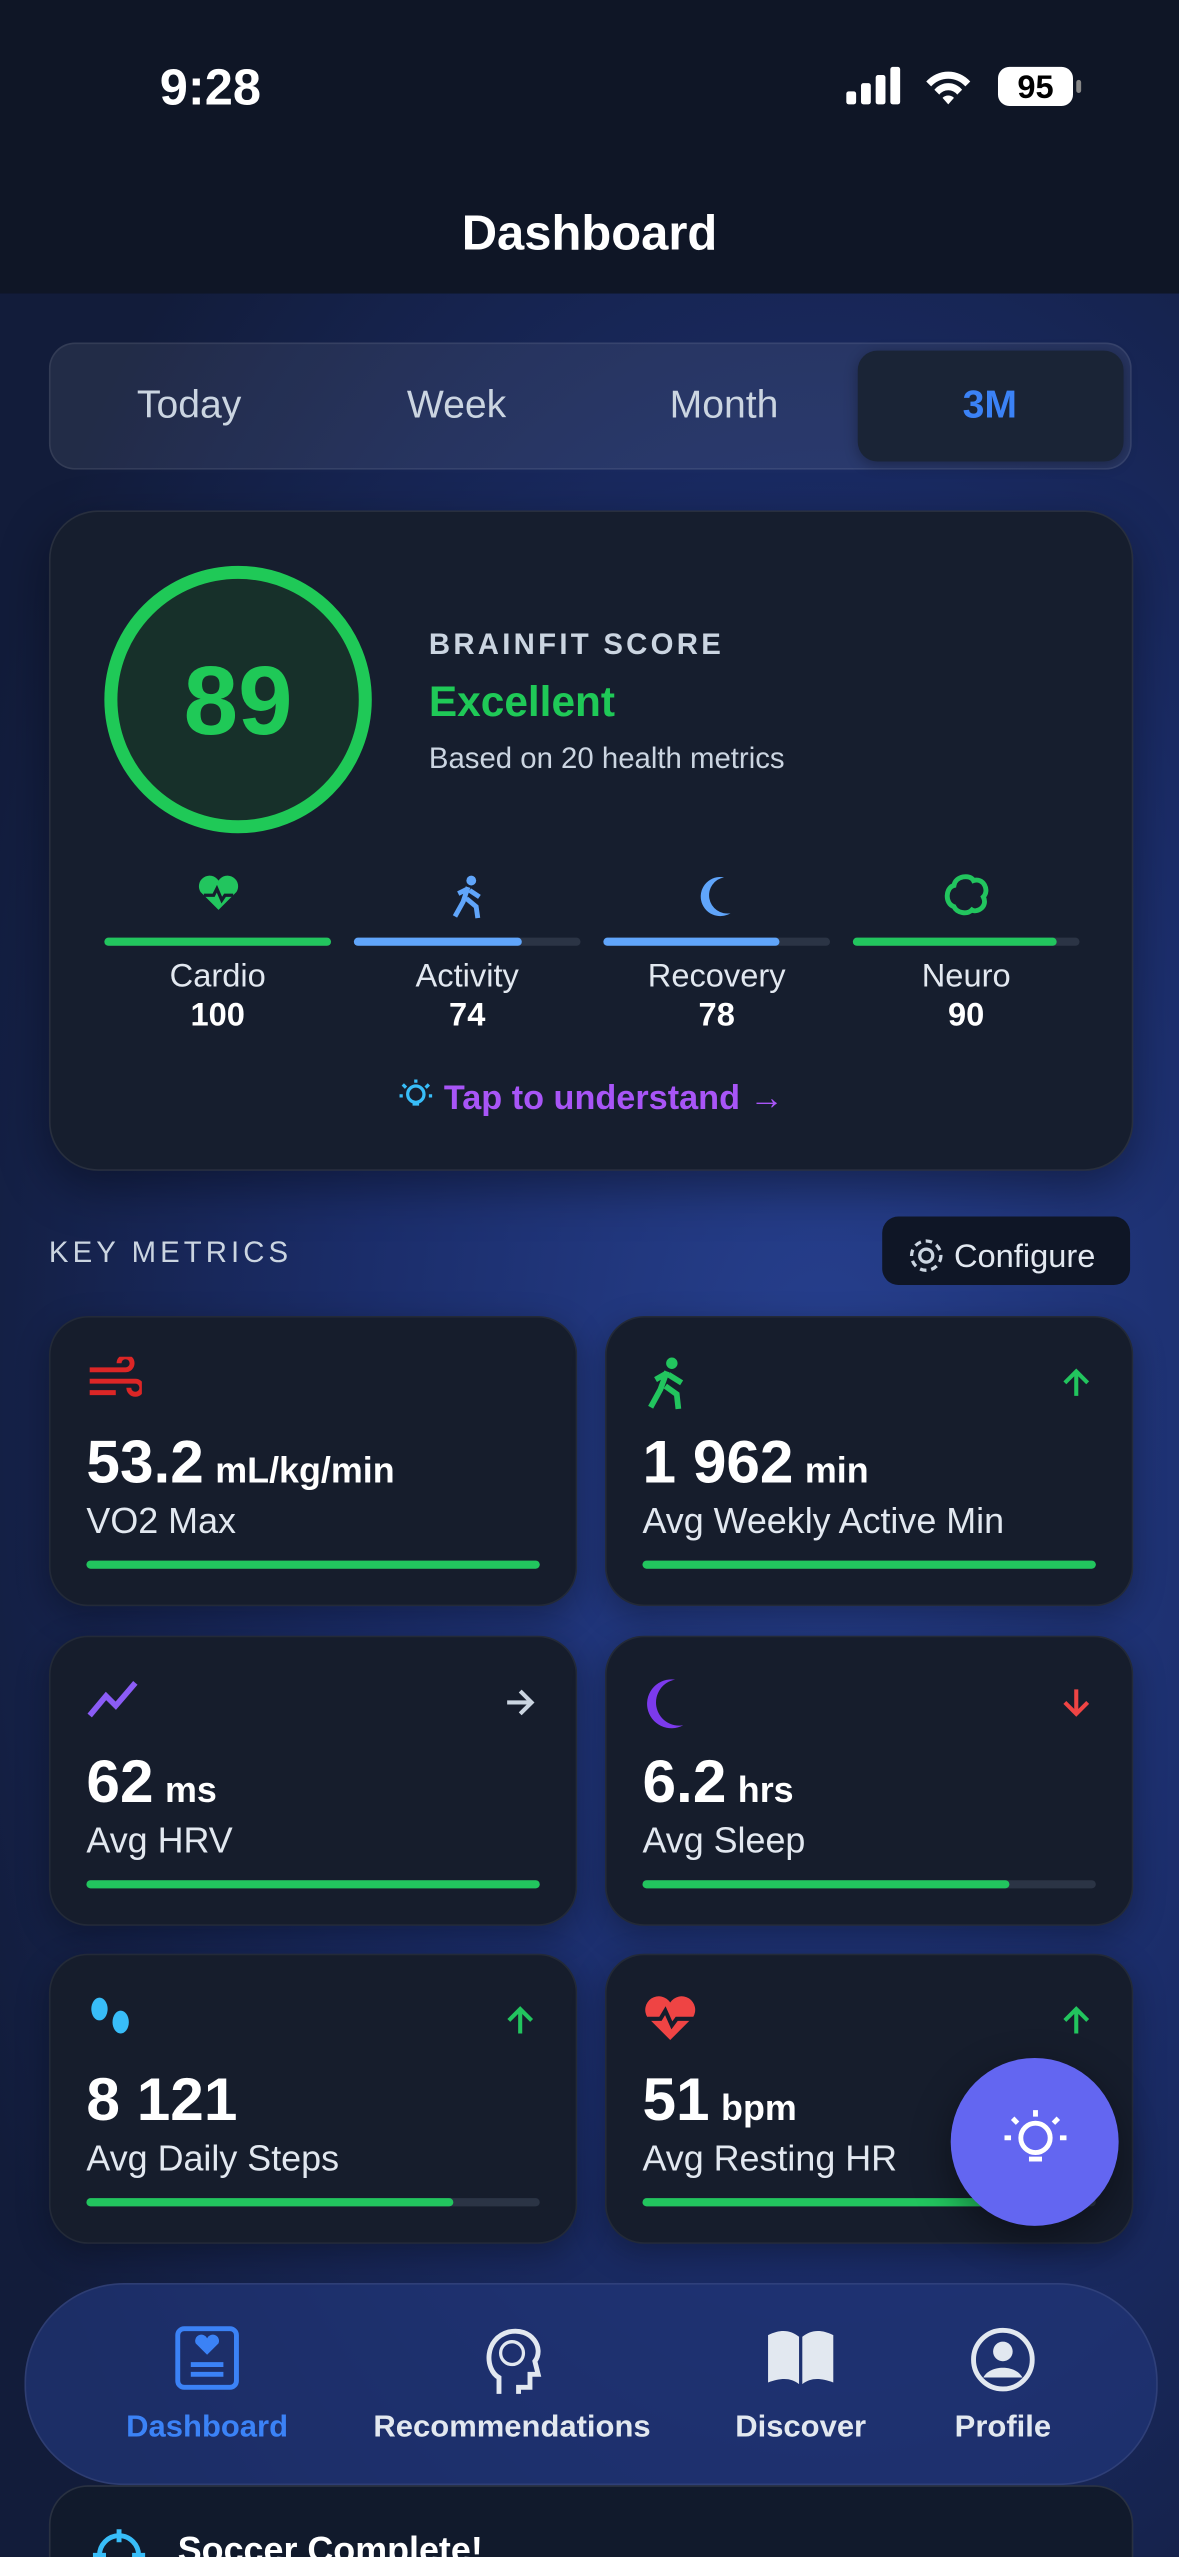 This screenshot has width=1179, height=2557. Describe the element at coordinates (576, 644) in the screenshot. I see `score-label: BRAINFIT SCORE` at that location.